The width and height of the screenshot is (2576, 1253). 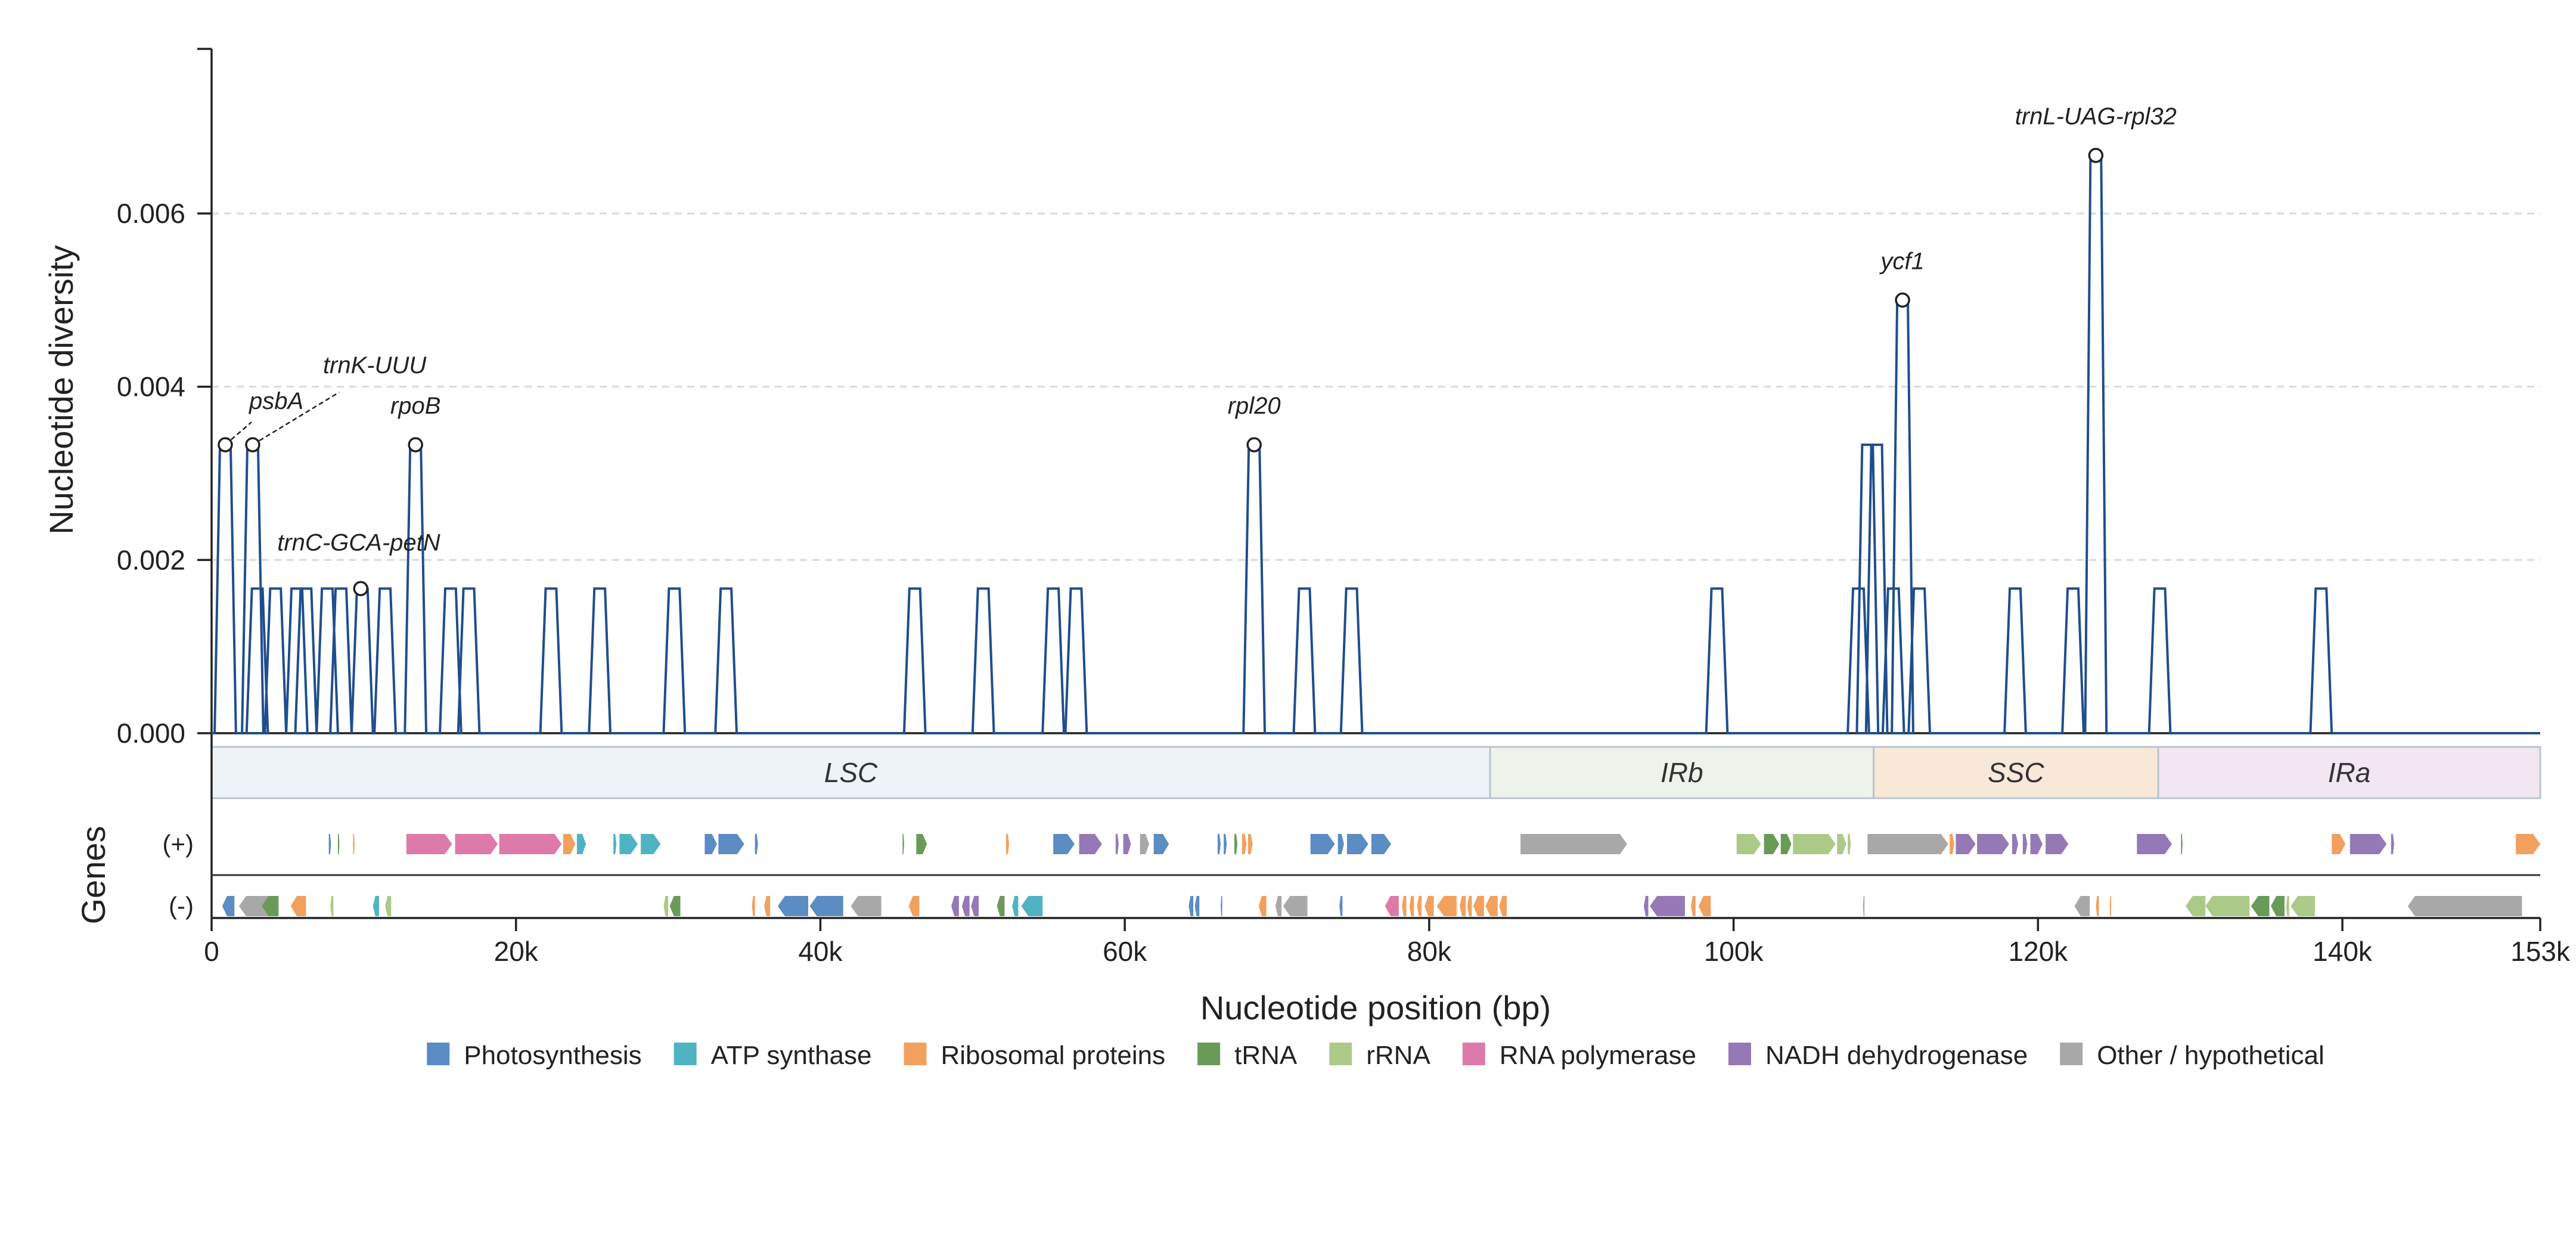 I want to click on y-tick-label: 0.006, so click(x=151, y=213).